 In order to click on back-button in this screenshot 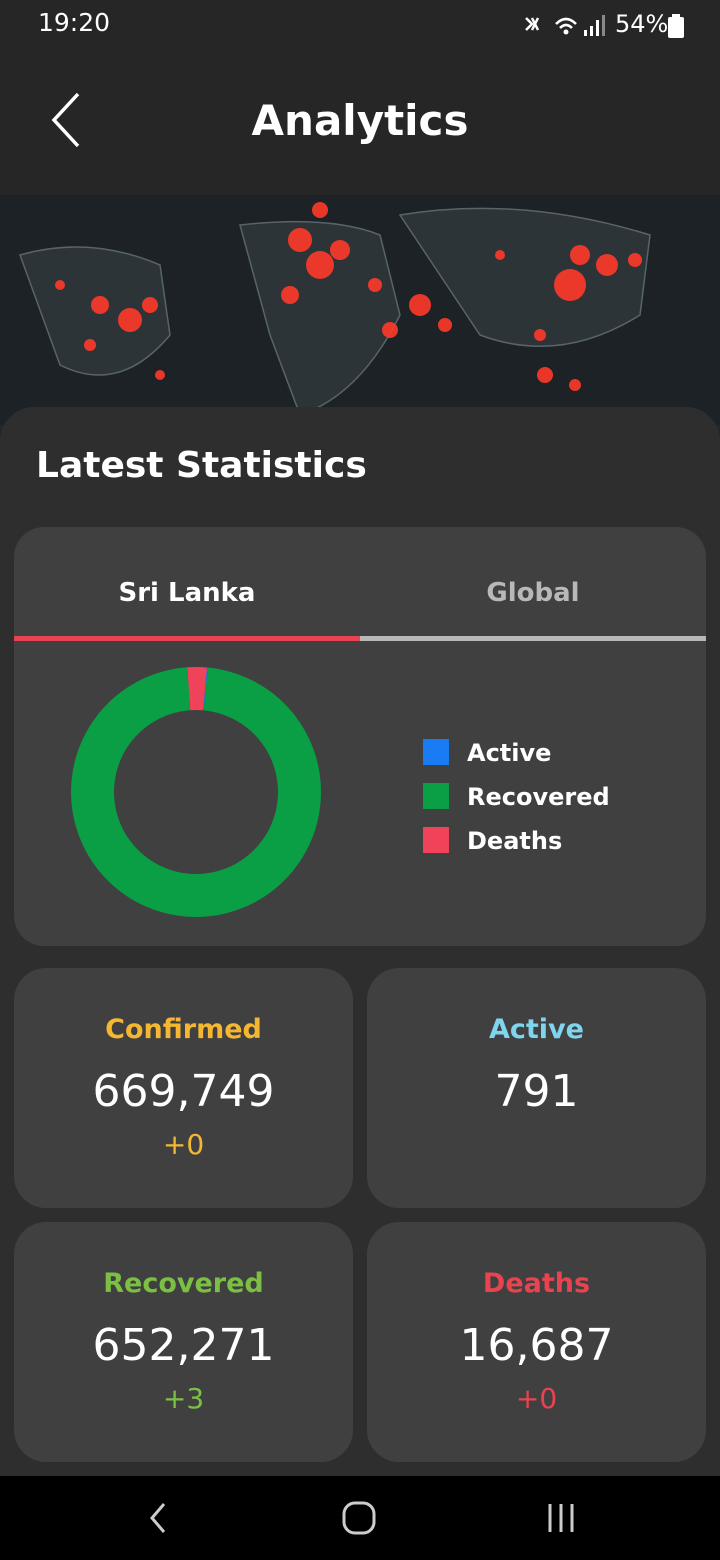, I will do `click(66, 120)`.